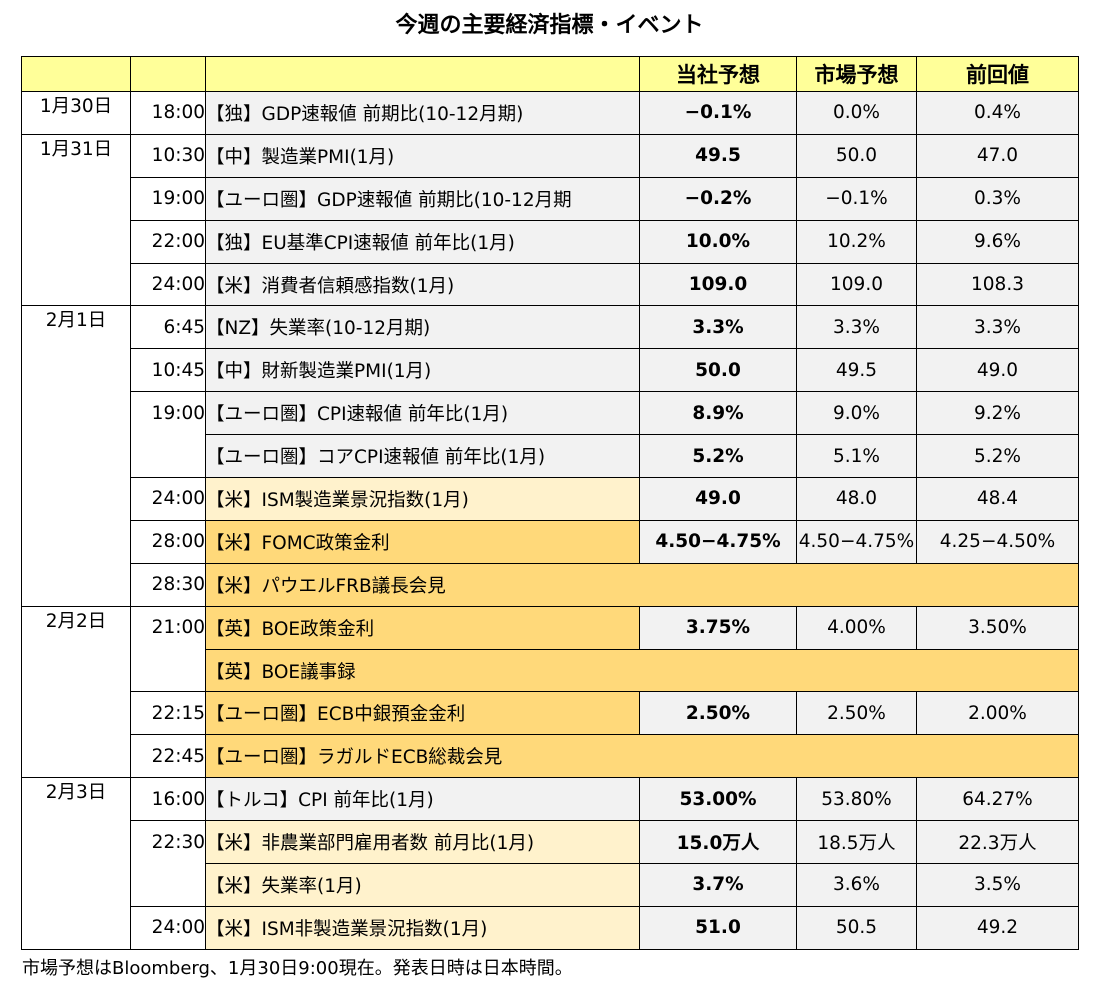  Describe the element at coordinates (76, 113) in the screenshot. I see `date-cell: 1月30日` at that location.